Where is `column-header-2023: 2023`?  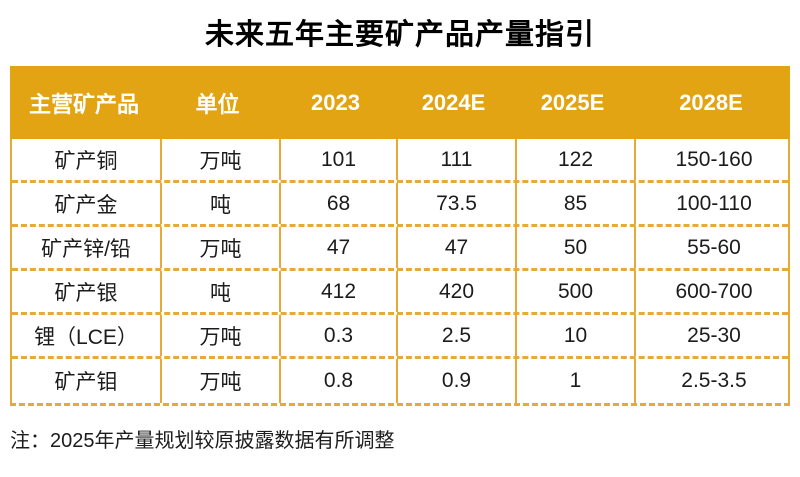
column-header-2023: 2023 is located at coordinates (335, 102).